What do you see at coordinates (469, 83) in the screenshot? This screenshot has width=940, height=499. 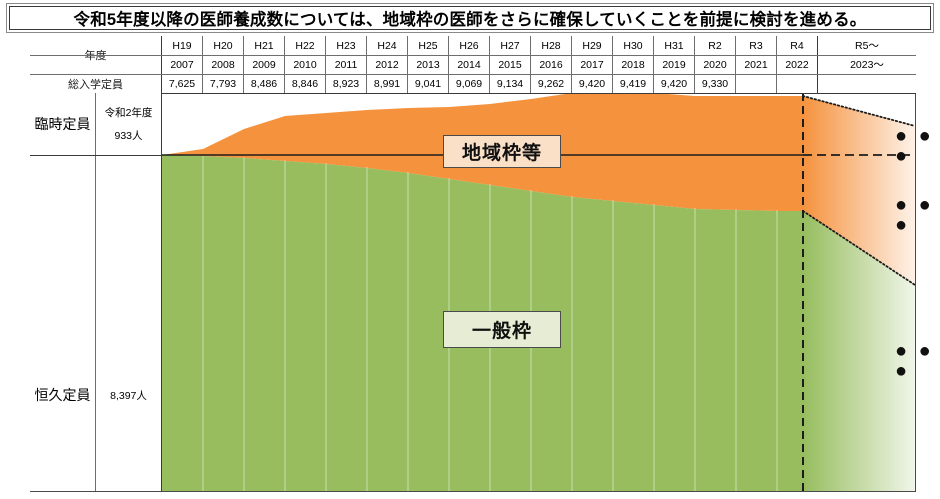 I see `table-cell-total: 9,069` at bounding box center [469, 83].